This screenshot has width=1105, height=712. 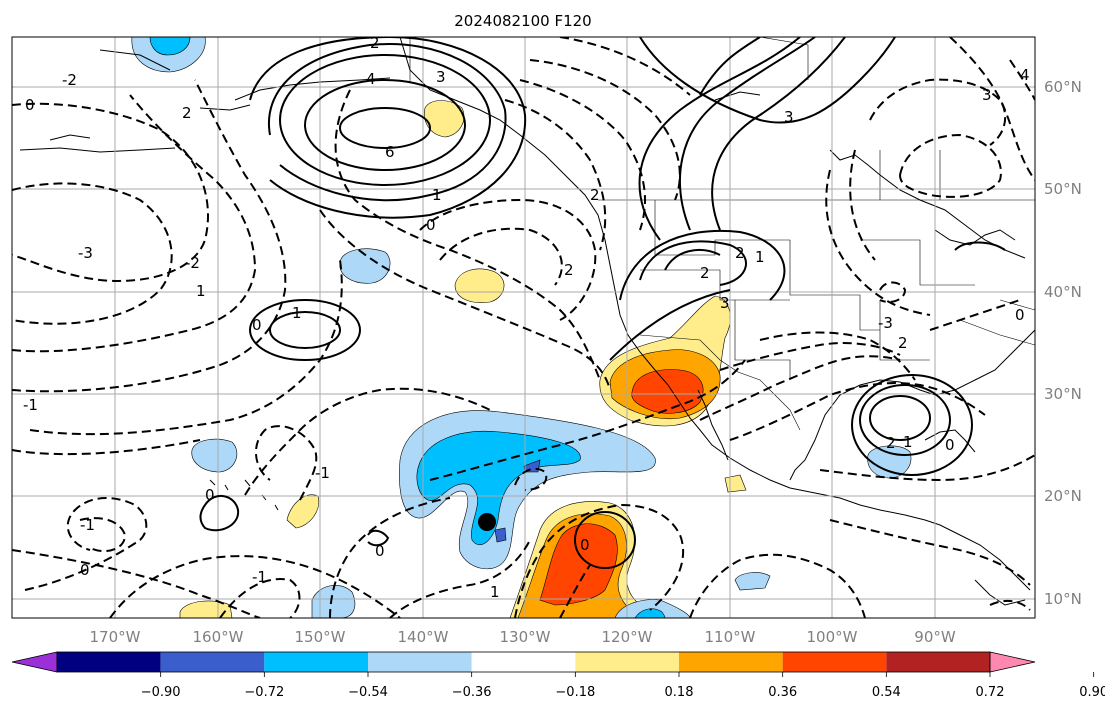 I want to click on lat-label: 20°N, so click(x=1063, y=496).